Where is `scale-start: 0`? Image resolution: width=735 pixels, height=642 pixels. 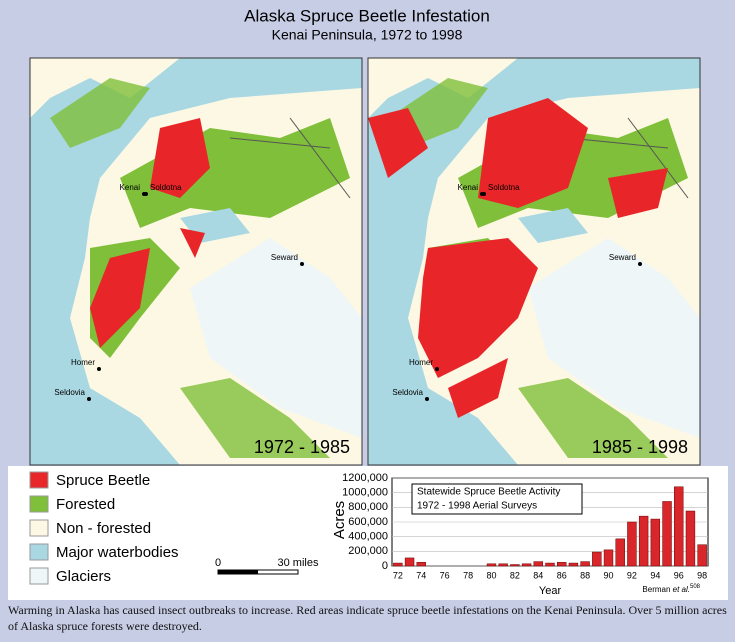 scale-start: 0 is located at coordinates (218, 563).